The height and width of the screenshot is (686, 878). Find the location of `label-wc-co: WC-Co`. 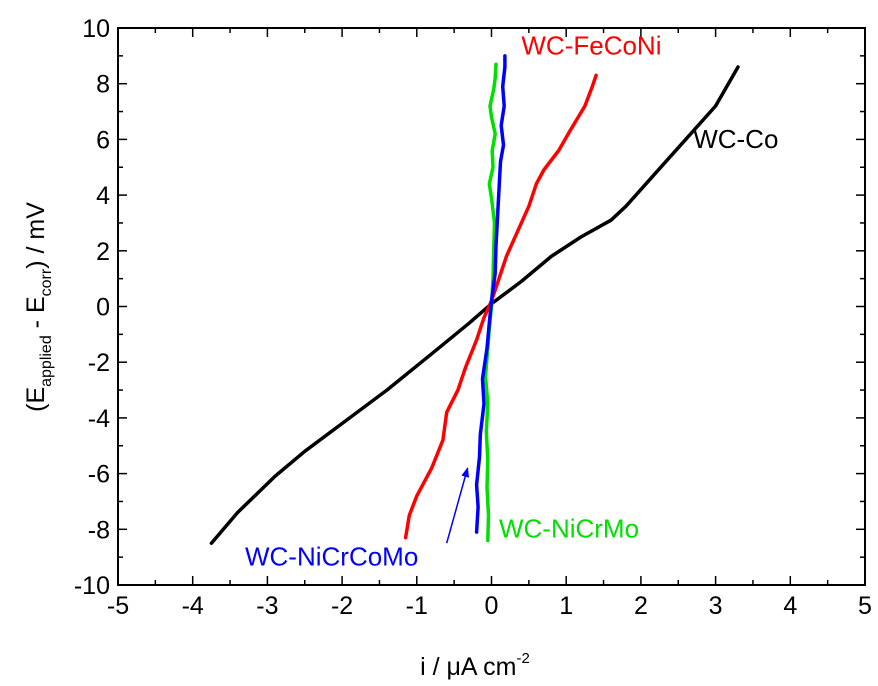

label-wc-co: WC-Co is located at coordinates (735, 139).